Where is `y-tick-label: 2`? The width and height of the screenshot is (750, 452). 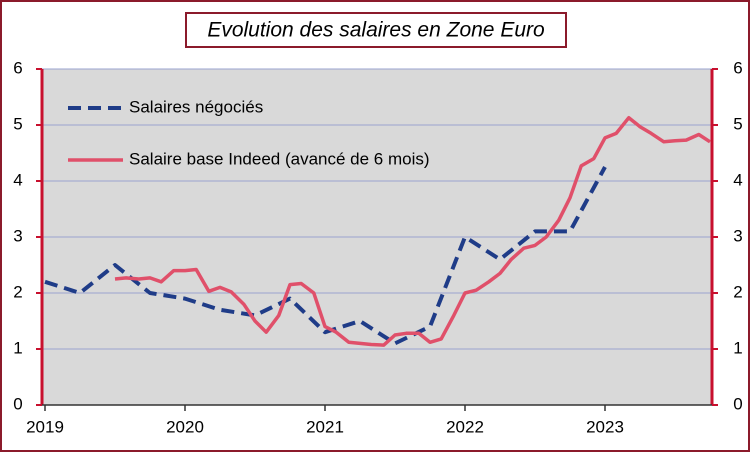
y-tick-label: 2 is located at coordinates (17, 291).